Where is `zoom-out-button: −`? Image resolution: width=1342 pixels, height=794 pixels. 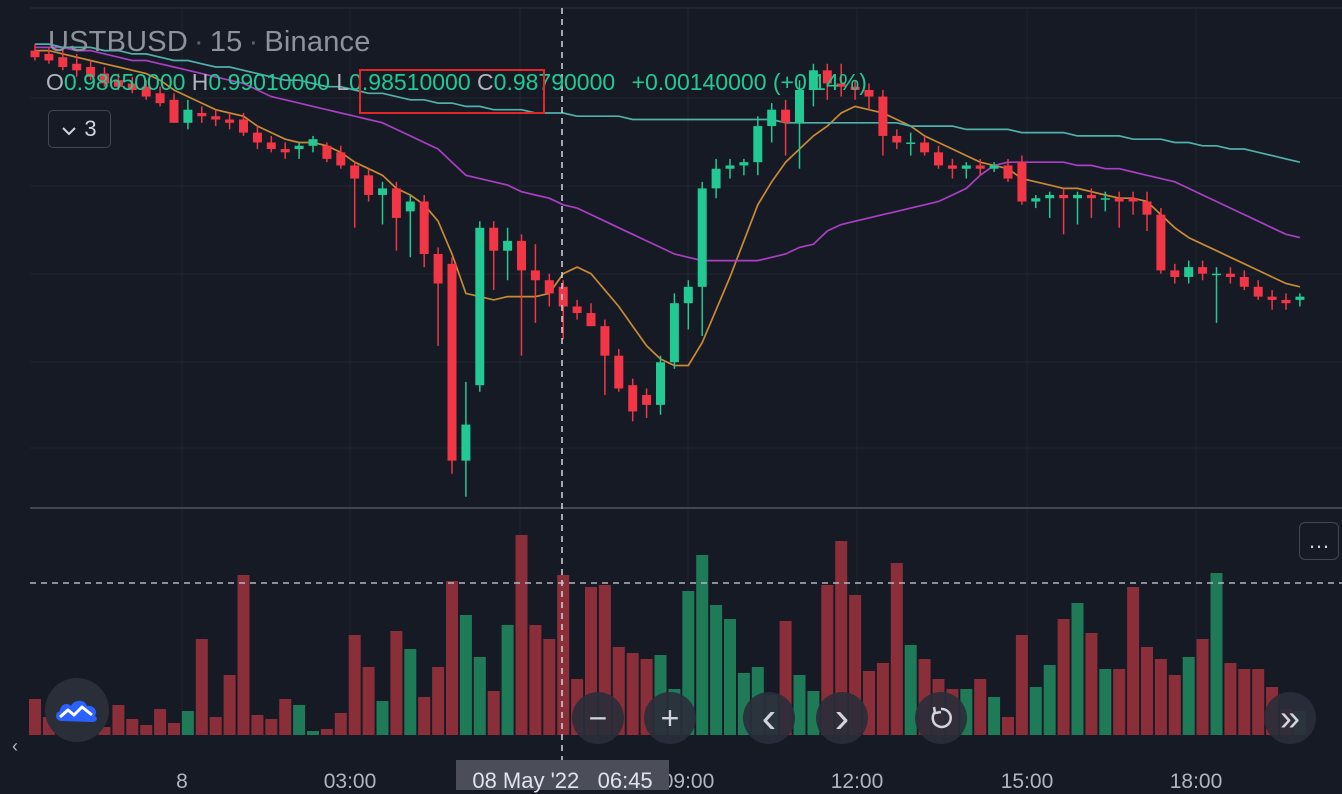
zoom-out-button: − is located at coordinates (598, 718).